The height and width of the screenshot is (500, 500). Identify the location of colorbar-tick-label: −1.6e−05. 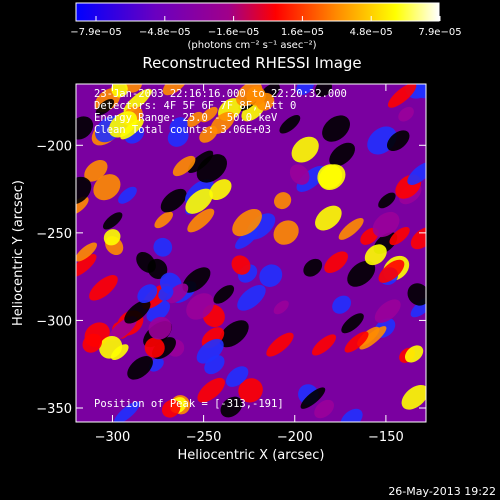
(234, 32).